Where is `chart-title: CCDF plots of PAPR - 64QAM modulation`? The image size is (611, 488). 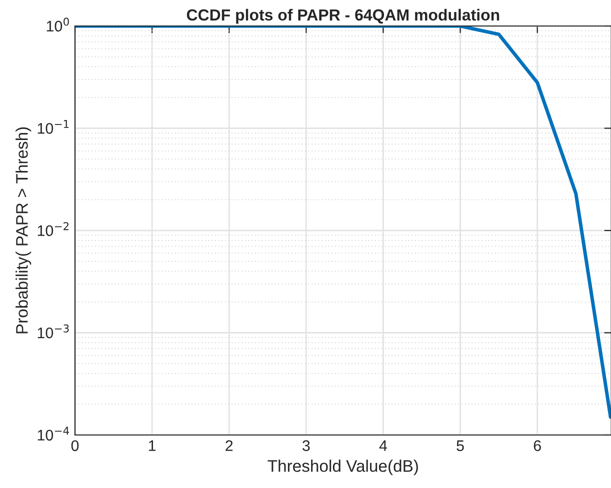 chart-title: CCDF plots of PAPR - 64QAM modulation is located at coordinates (343, 16).